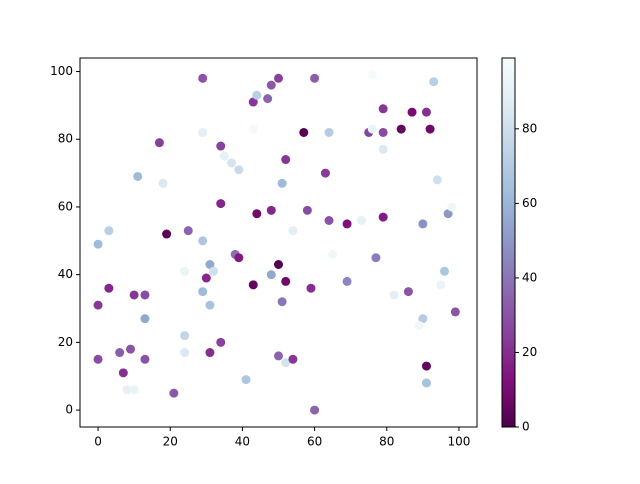  Describe the element at coordinates (170, 442) in the screenshot. I see `x-tick-label: 20` at that location.